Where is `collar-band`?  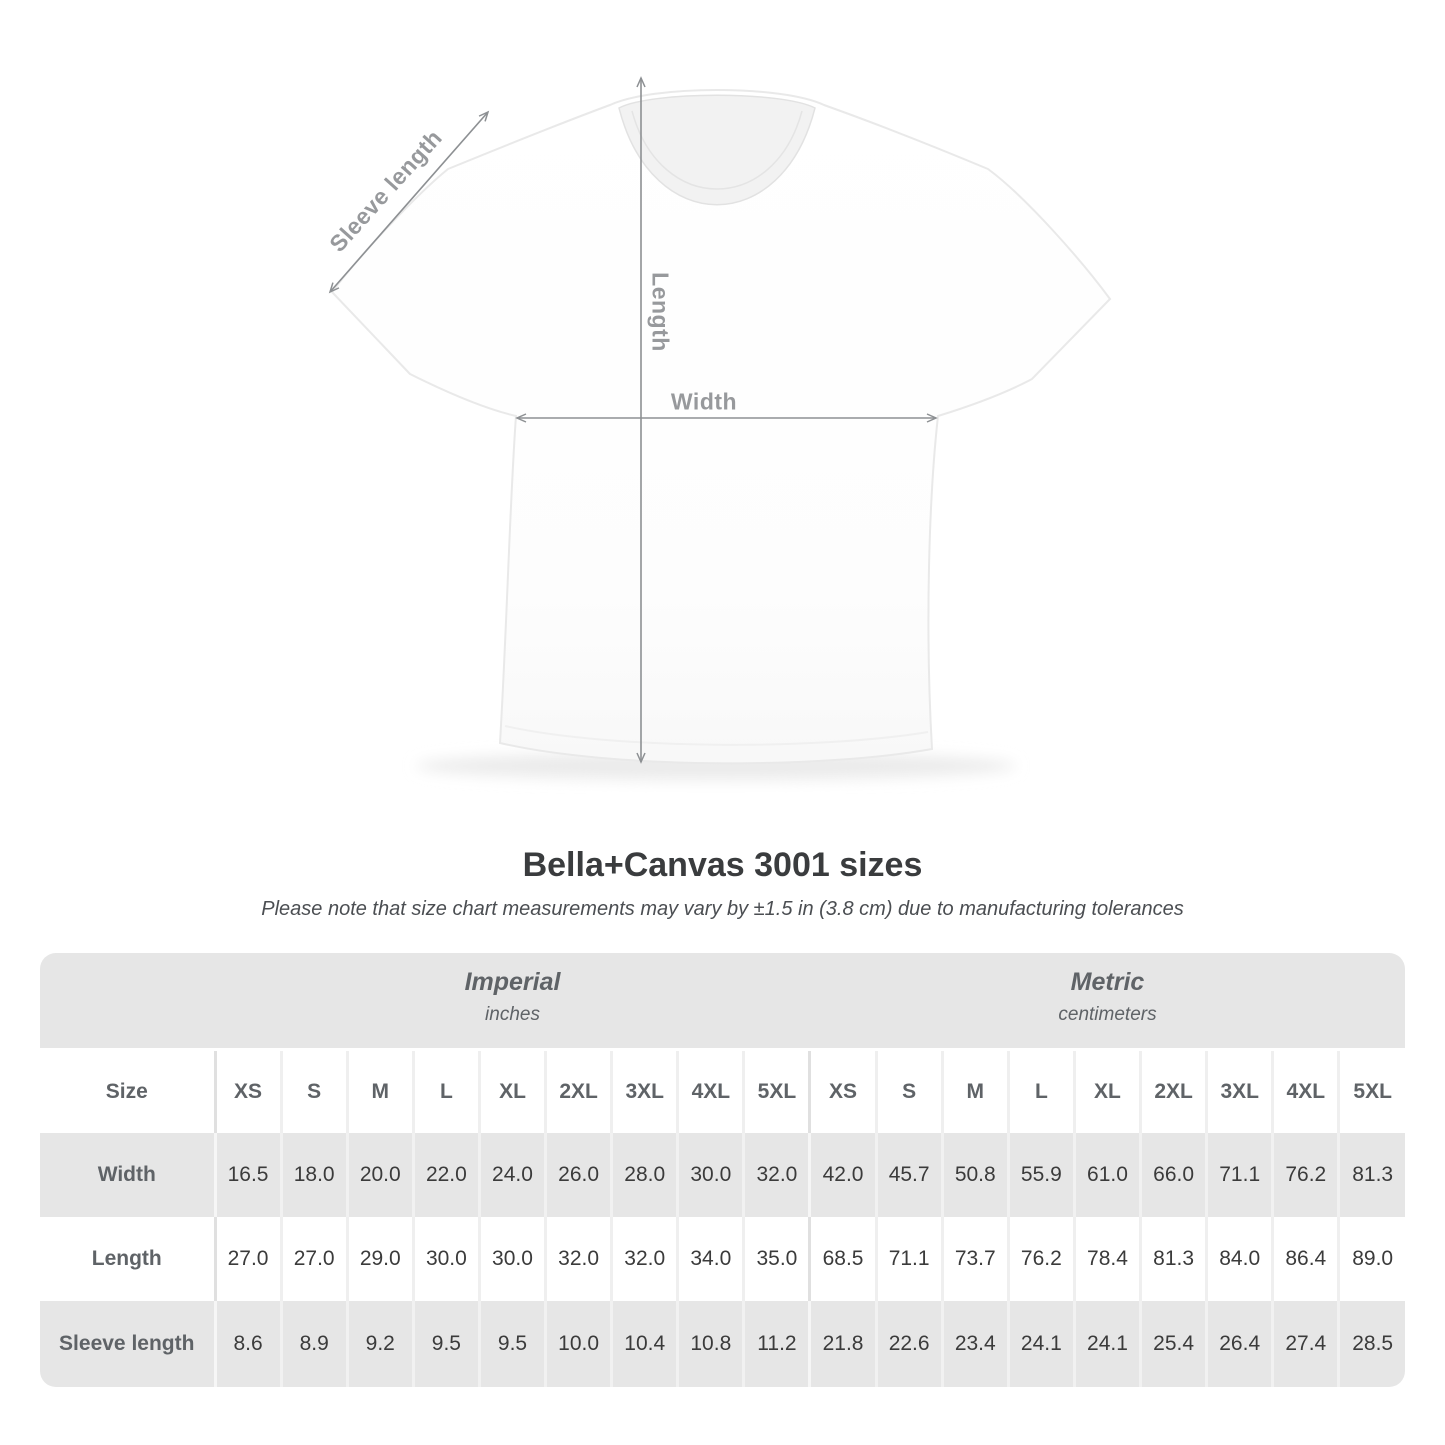
collar-band is located at coordinates (717, 150).